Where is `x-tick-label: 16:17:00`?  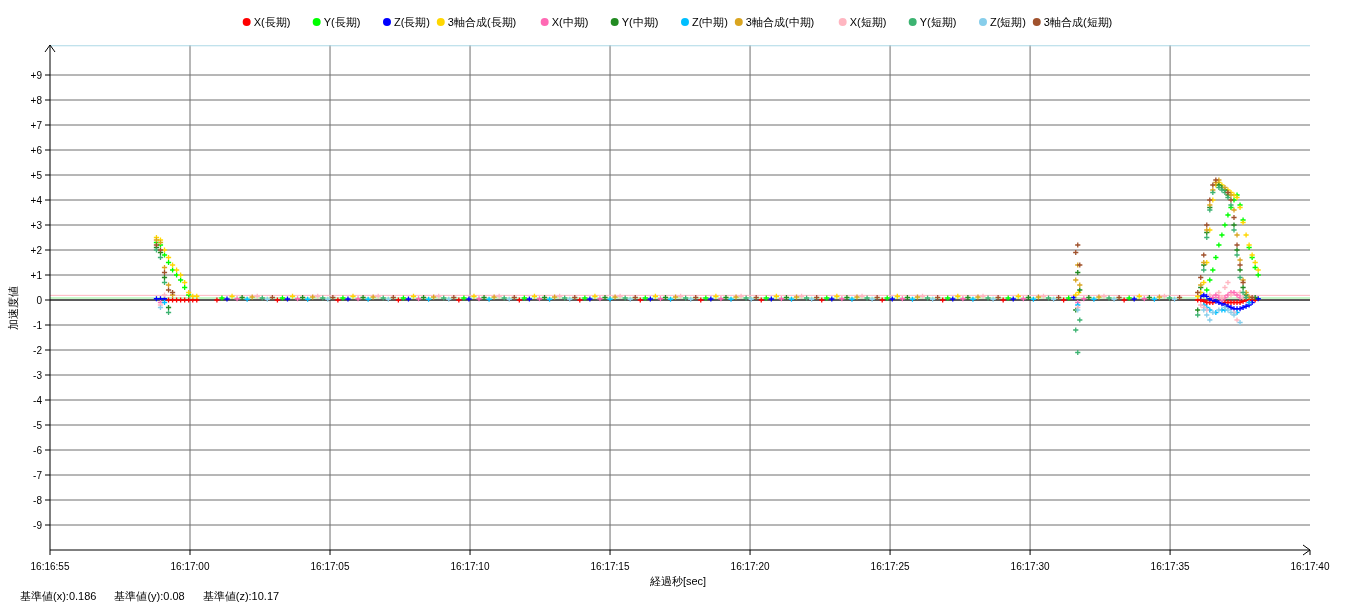 x-tick-label: 16:17:00 is located at coordinates (190, 566).